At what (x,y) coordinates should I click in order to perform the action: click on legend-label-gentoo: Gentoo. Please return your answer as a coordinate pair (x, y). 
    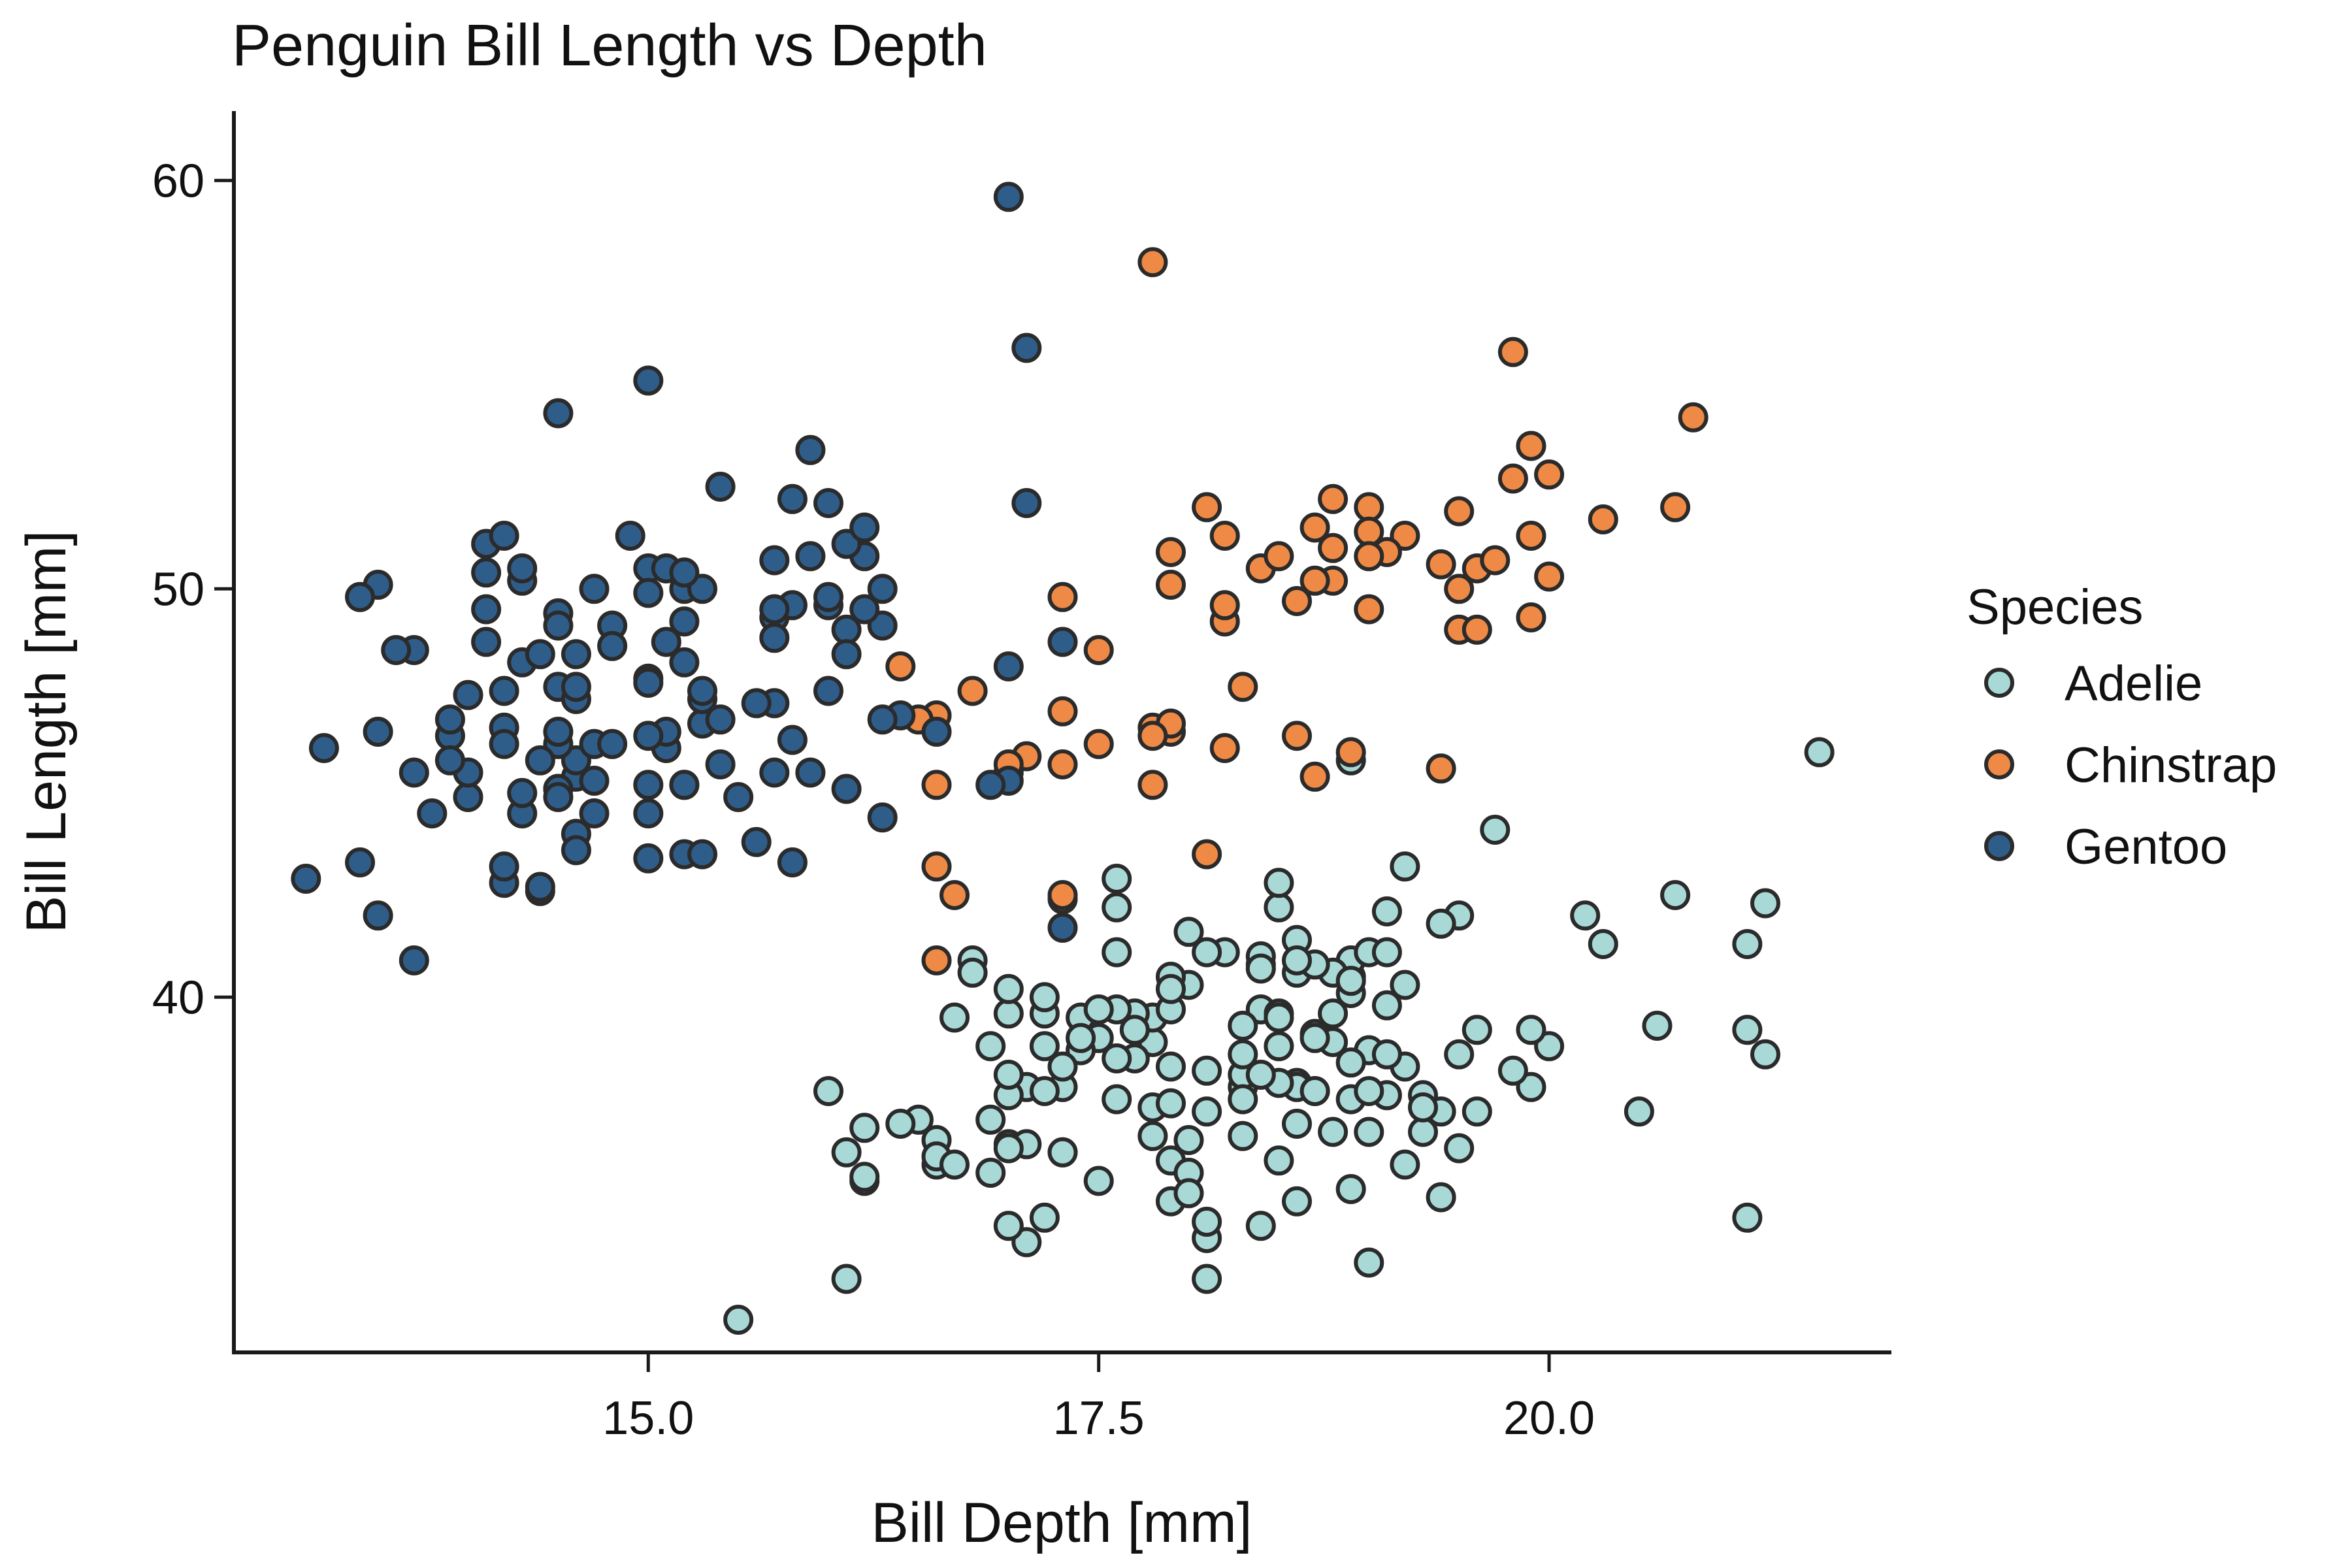
    Looking at the image, I should click on (2146, 847).